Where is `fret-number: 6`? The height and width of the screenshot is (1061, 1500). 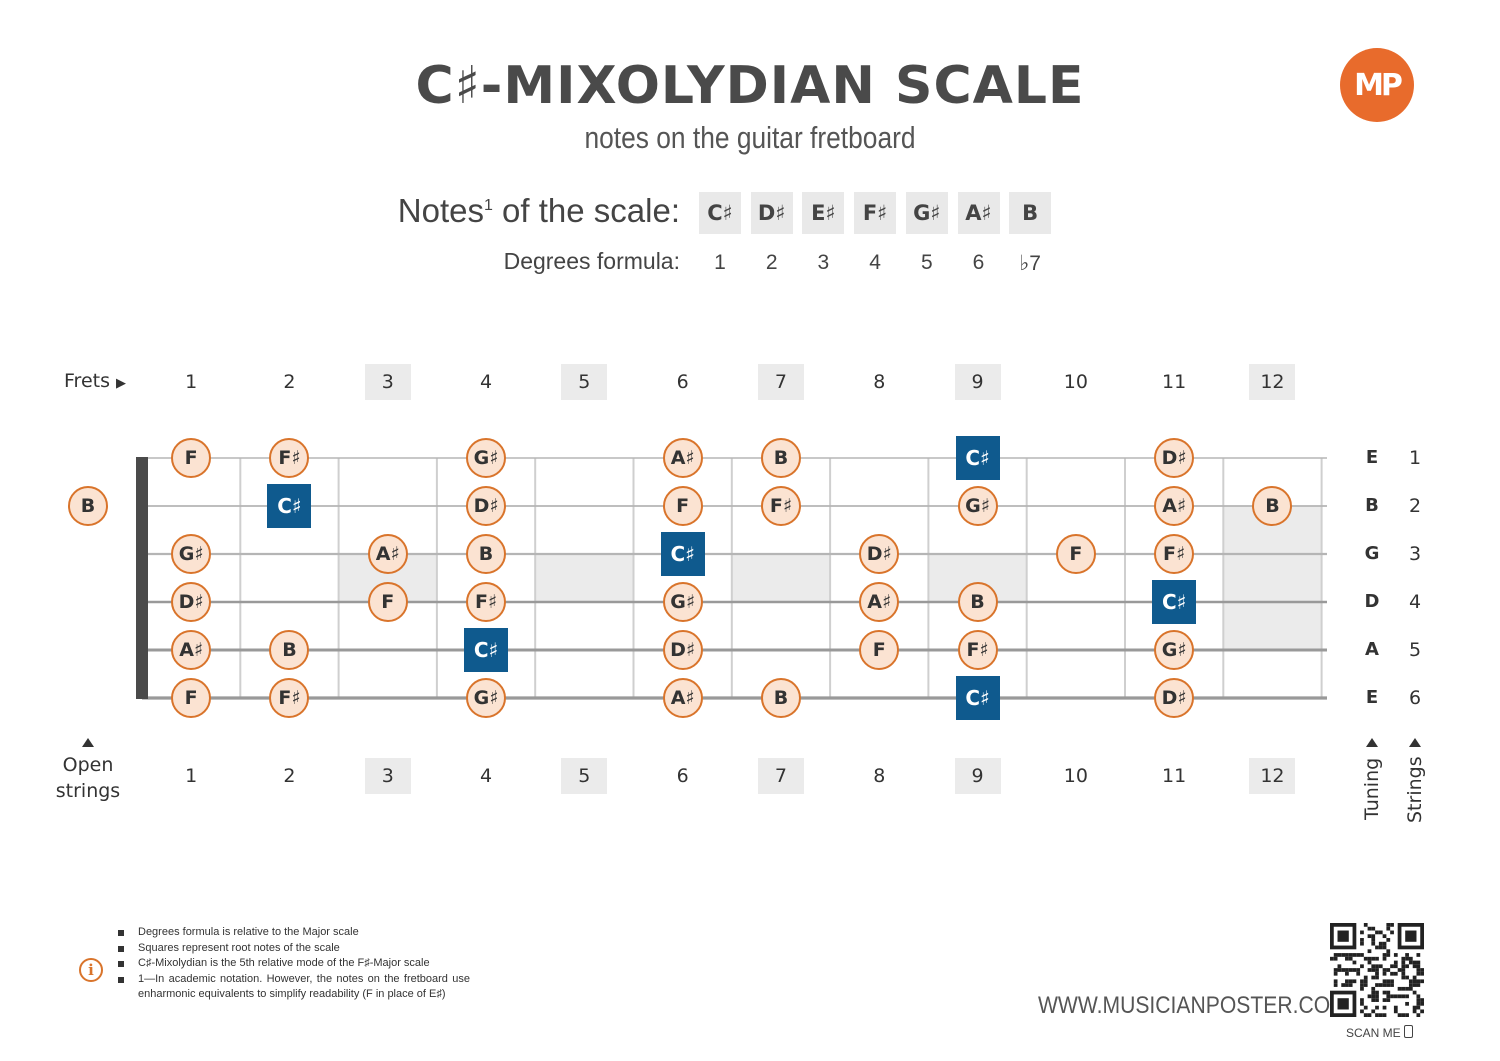
fret-number: 6 is located at coordinates (682, 382).